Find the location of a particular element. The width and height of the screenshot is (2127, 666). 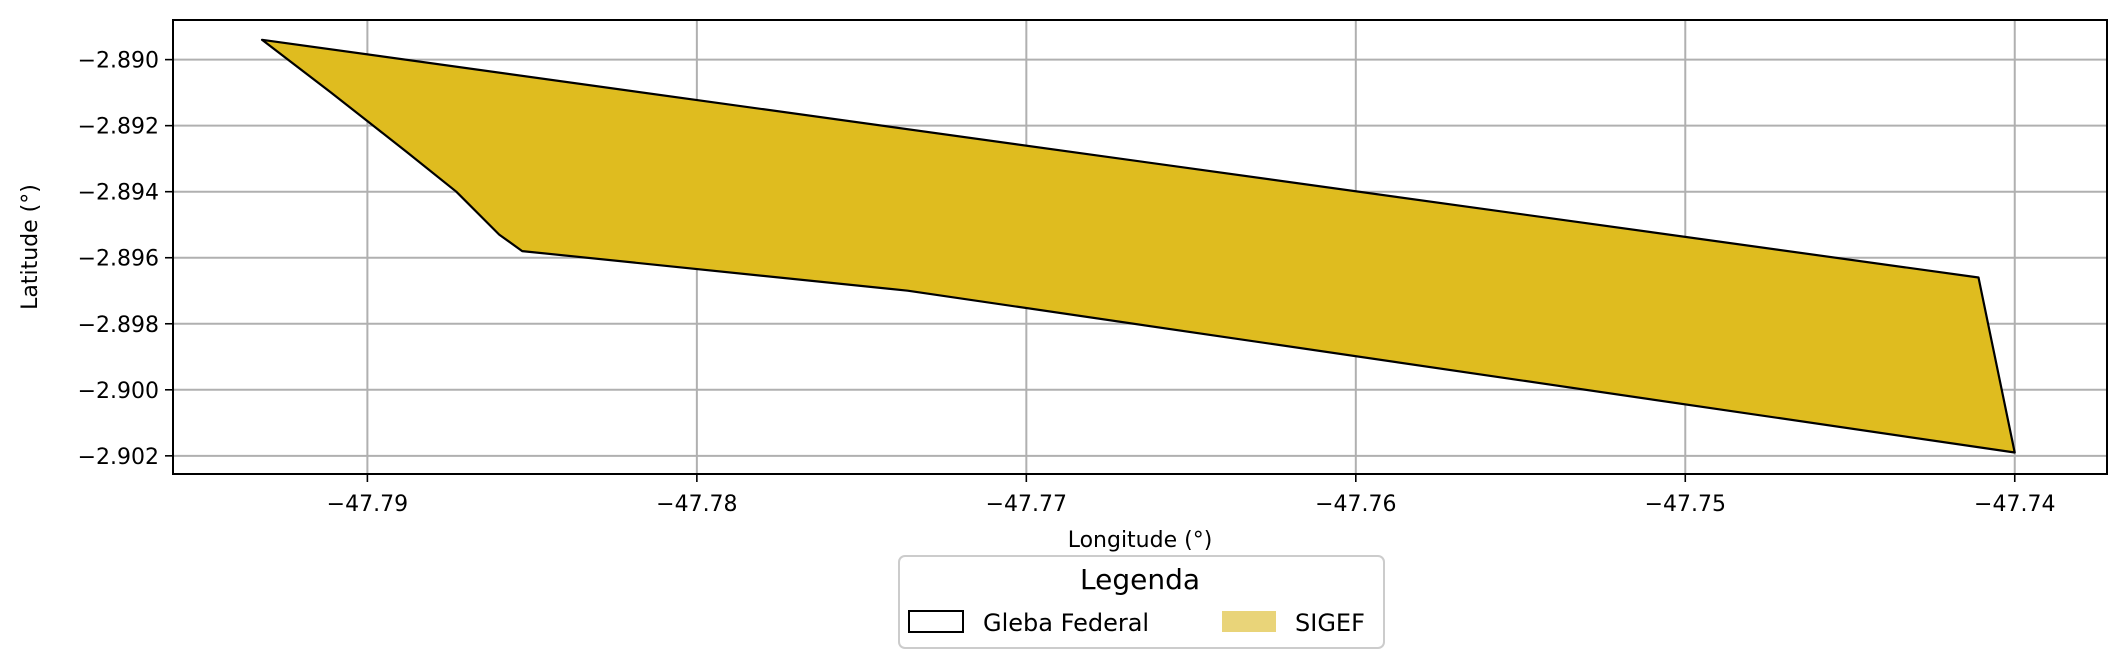

legend-swatch-gleba-federal is located at coordinates (936, 621).